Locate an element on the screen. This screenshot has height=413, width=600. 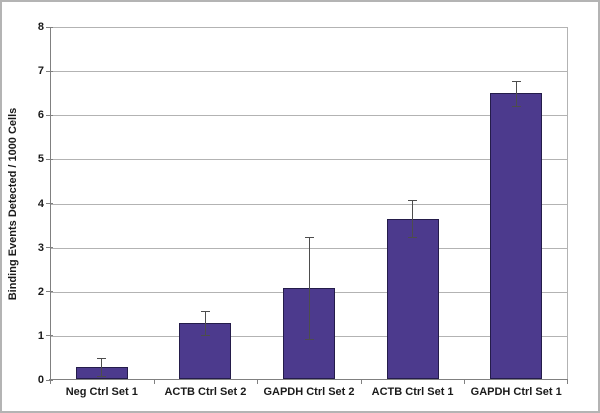
x-category-label: Neg Ctrl Set 1 is located at coordinates (101, 392).